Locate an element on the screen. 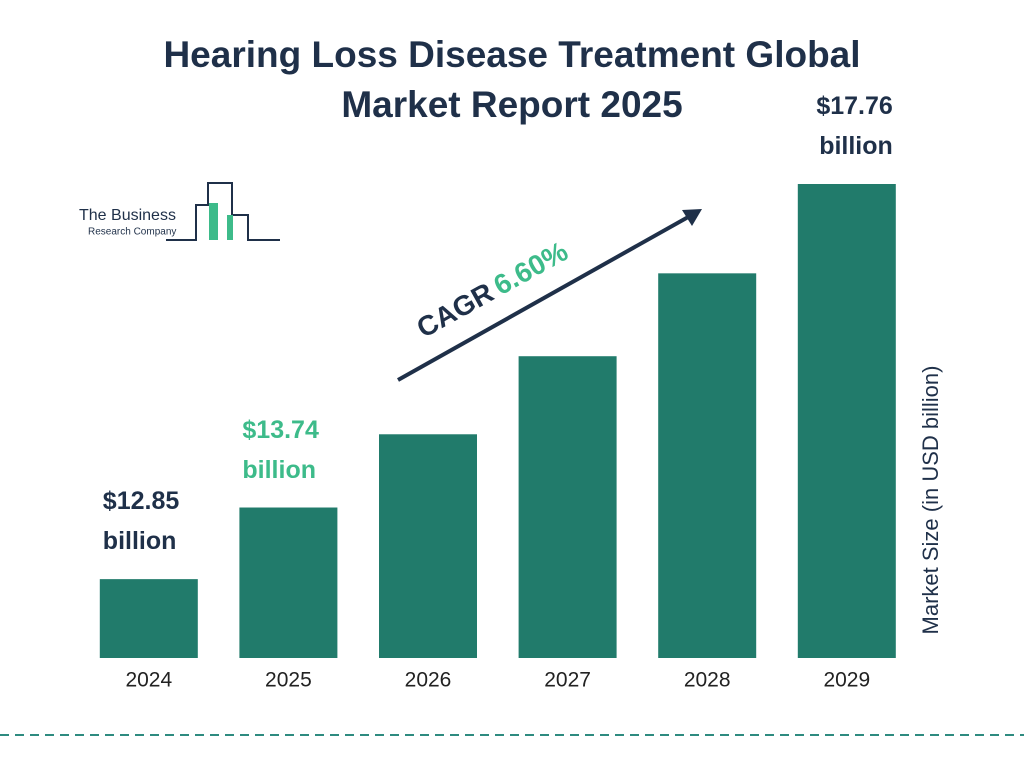  x-tick-label: 2024 is located at coordinates (148, 680).